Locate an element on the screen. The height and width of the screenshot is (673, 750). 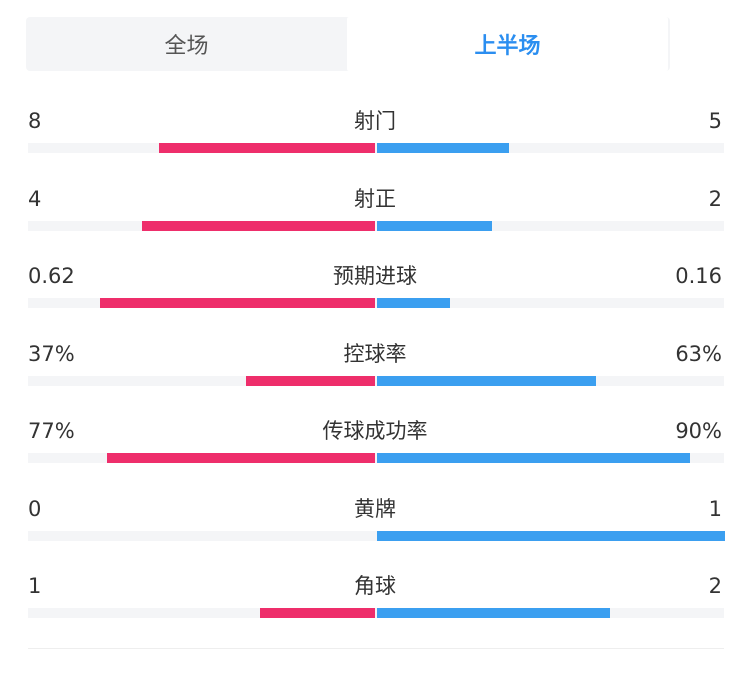
tab-full-match: 全场 is located at coordinates (186, 46).